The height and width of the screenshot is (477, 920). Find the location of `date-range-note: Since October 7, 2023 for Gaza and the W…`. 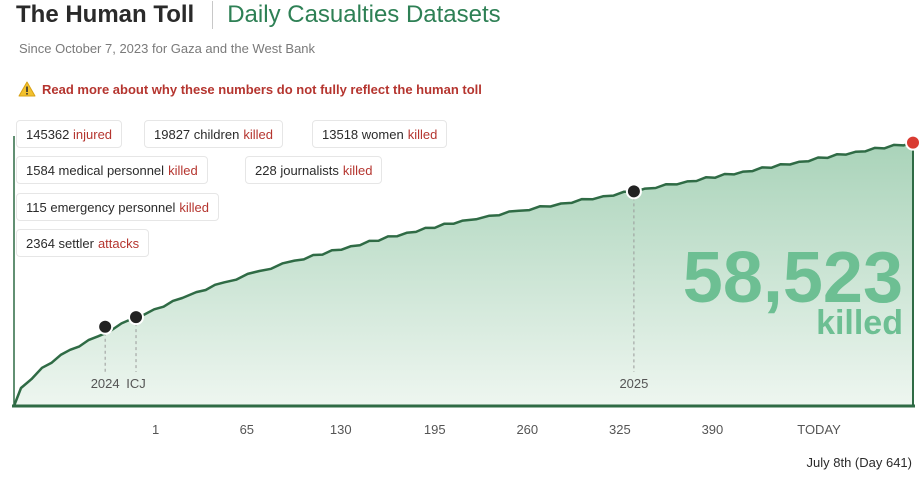

date-range-note: Since October 7, 2023 for Gaza and the W… is located at coordinates (167, 48).